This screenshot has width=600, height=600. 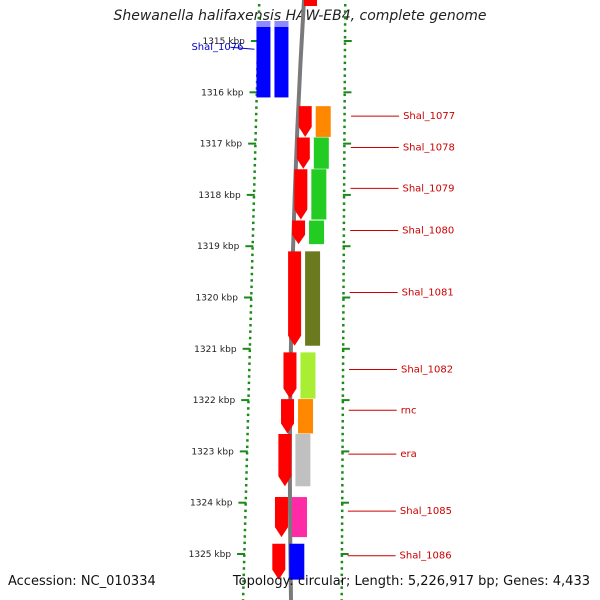 I want to click on gene-label: rnc, so click(x=409, y=410).